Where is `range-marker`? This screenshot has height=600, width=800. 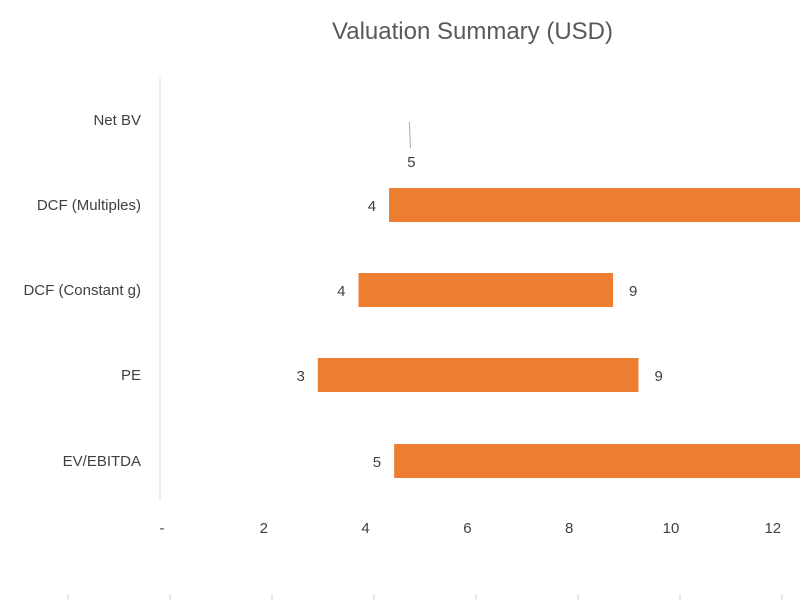
range-marker is located at coordinates (409, 135).